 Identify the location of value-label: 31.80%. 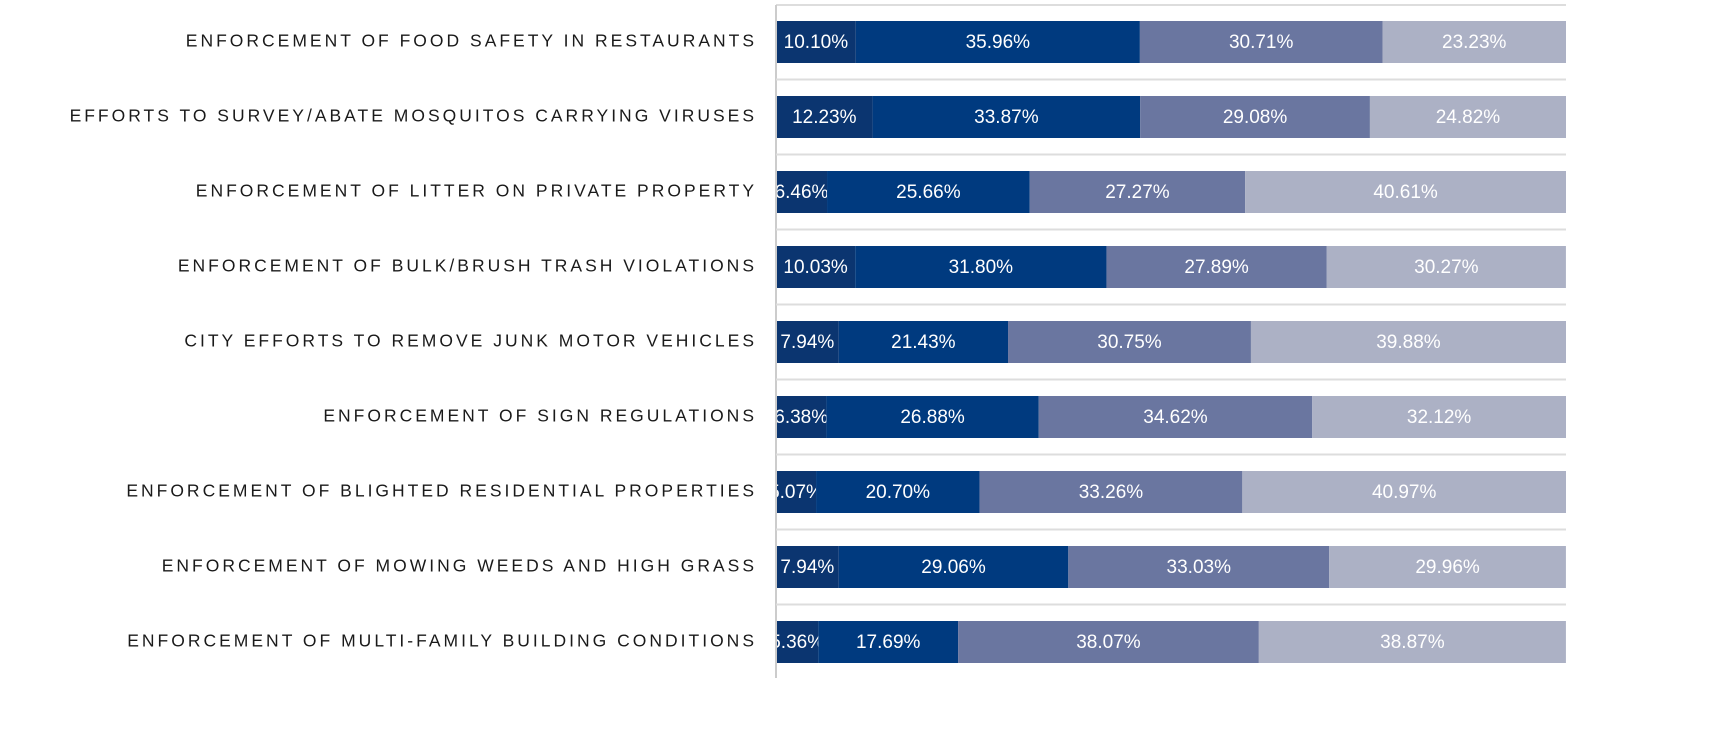
(981, 267).